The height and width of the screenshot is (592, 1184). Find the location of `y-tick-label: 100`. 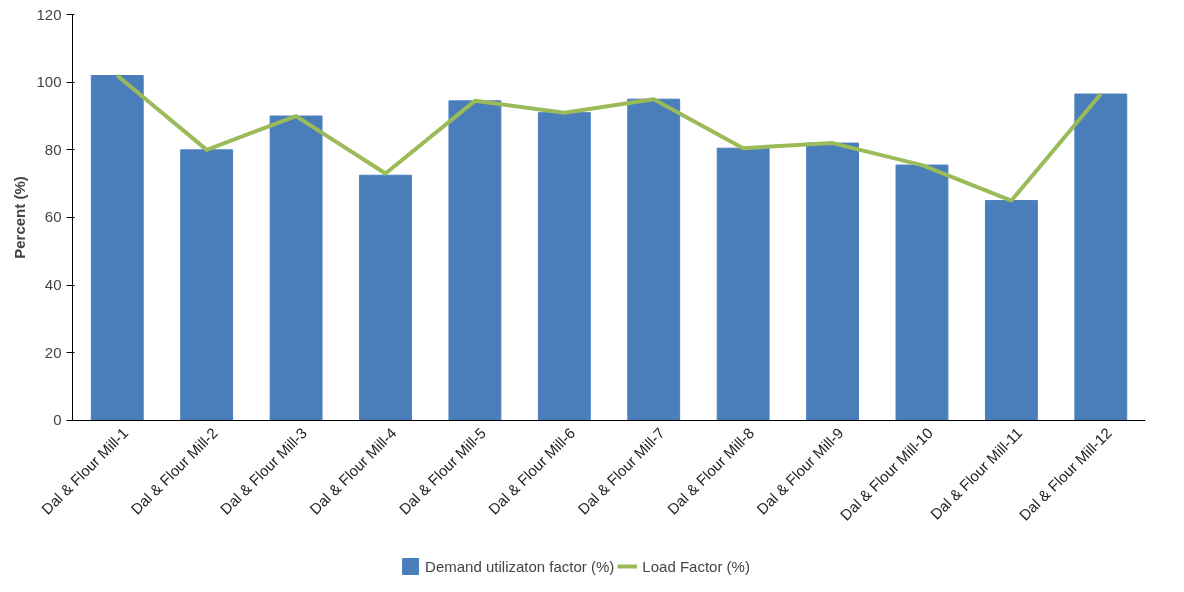

y-tick-label: 100 is located at coordinates (49, 82).